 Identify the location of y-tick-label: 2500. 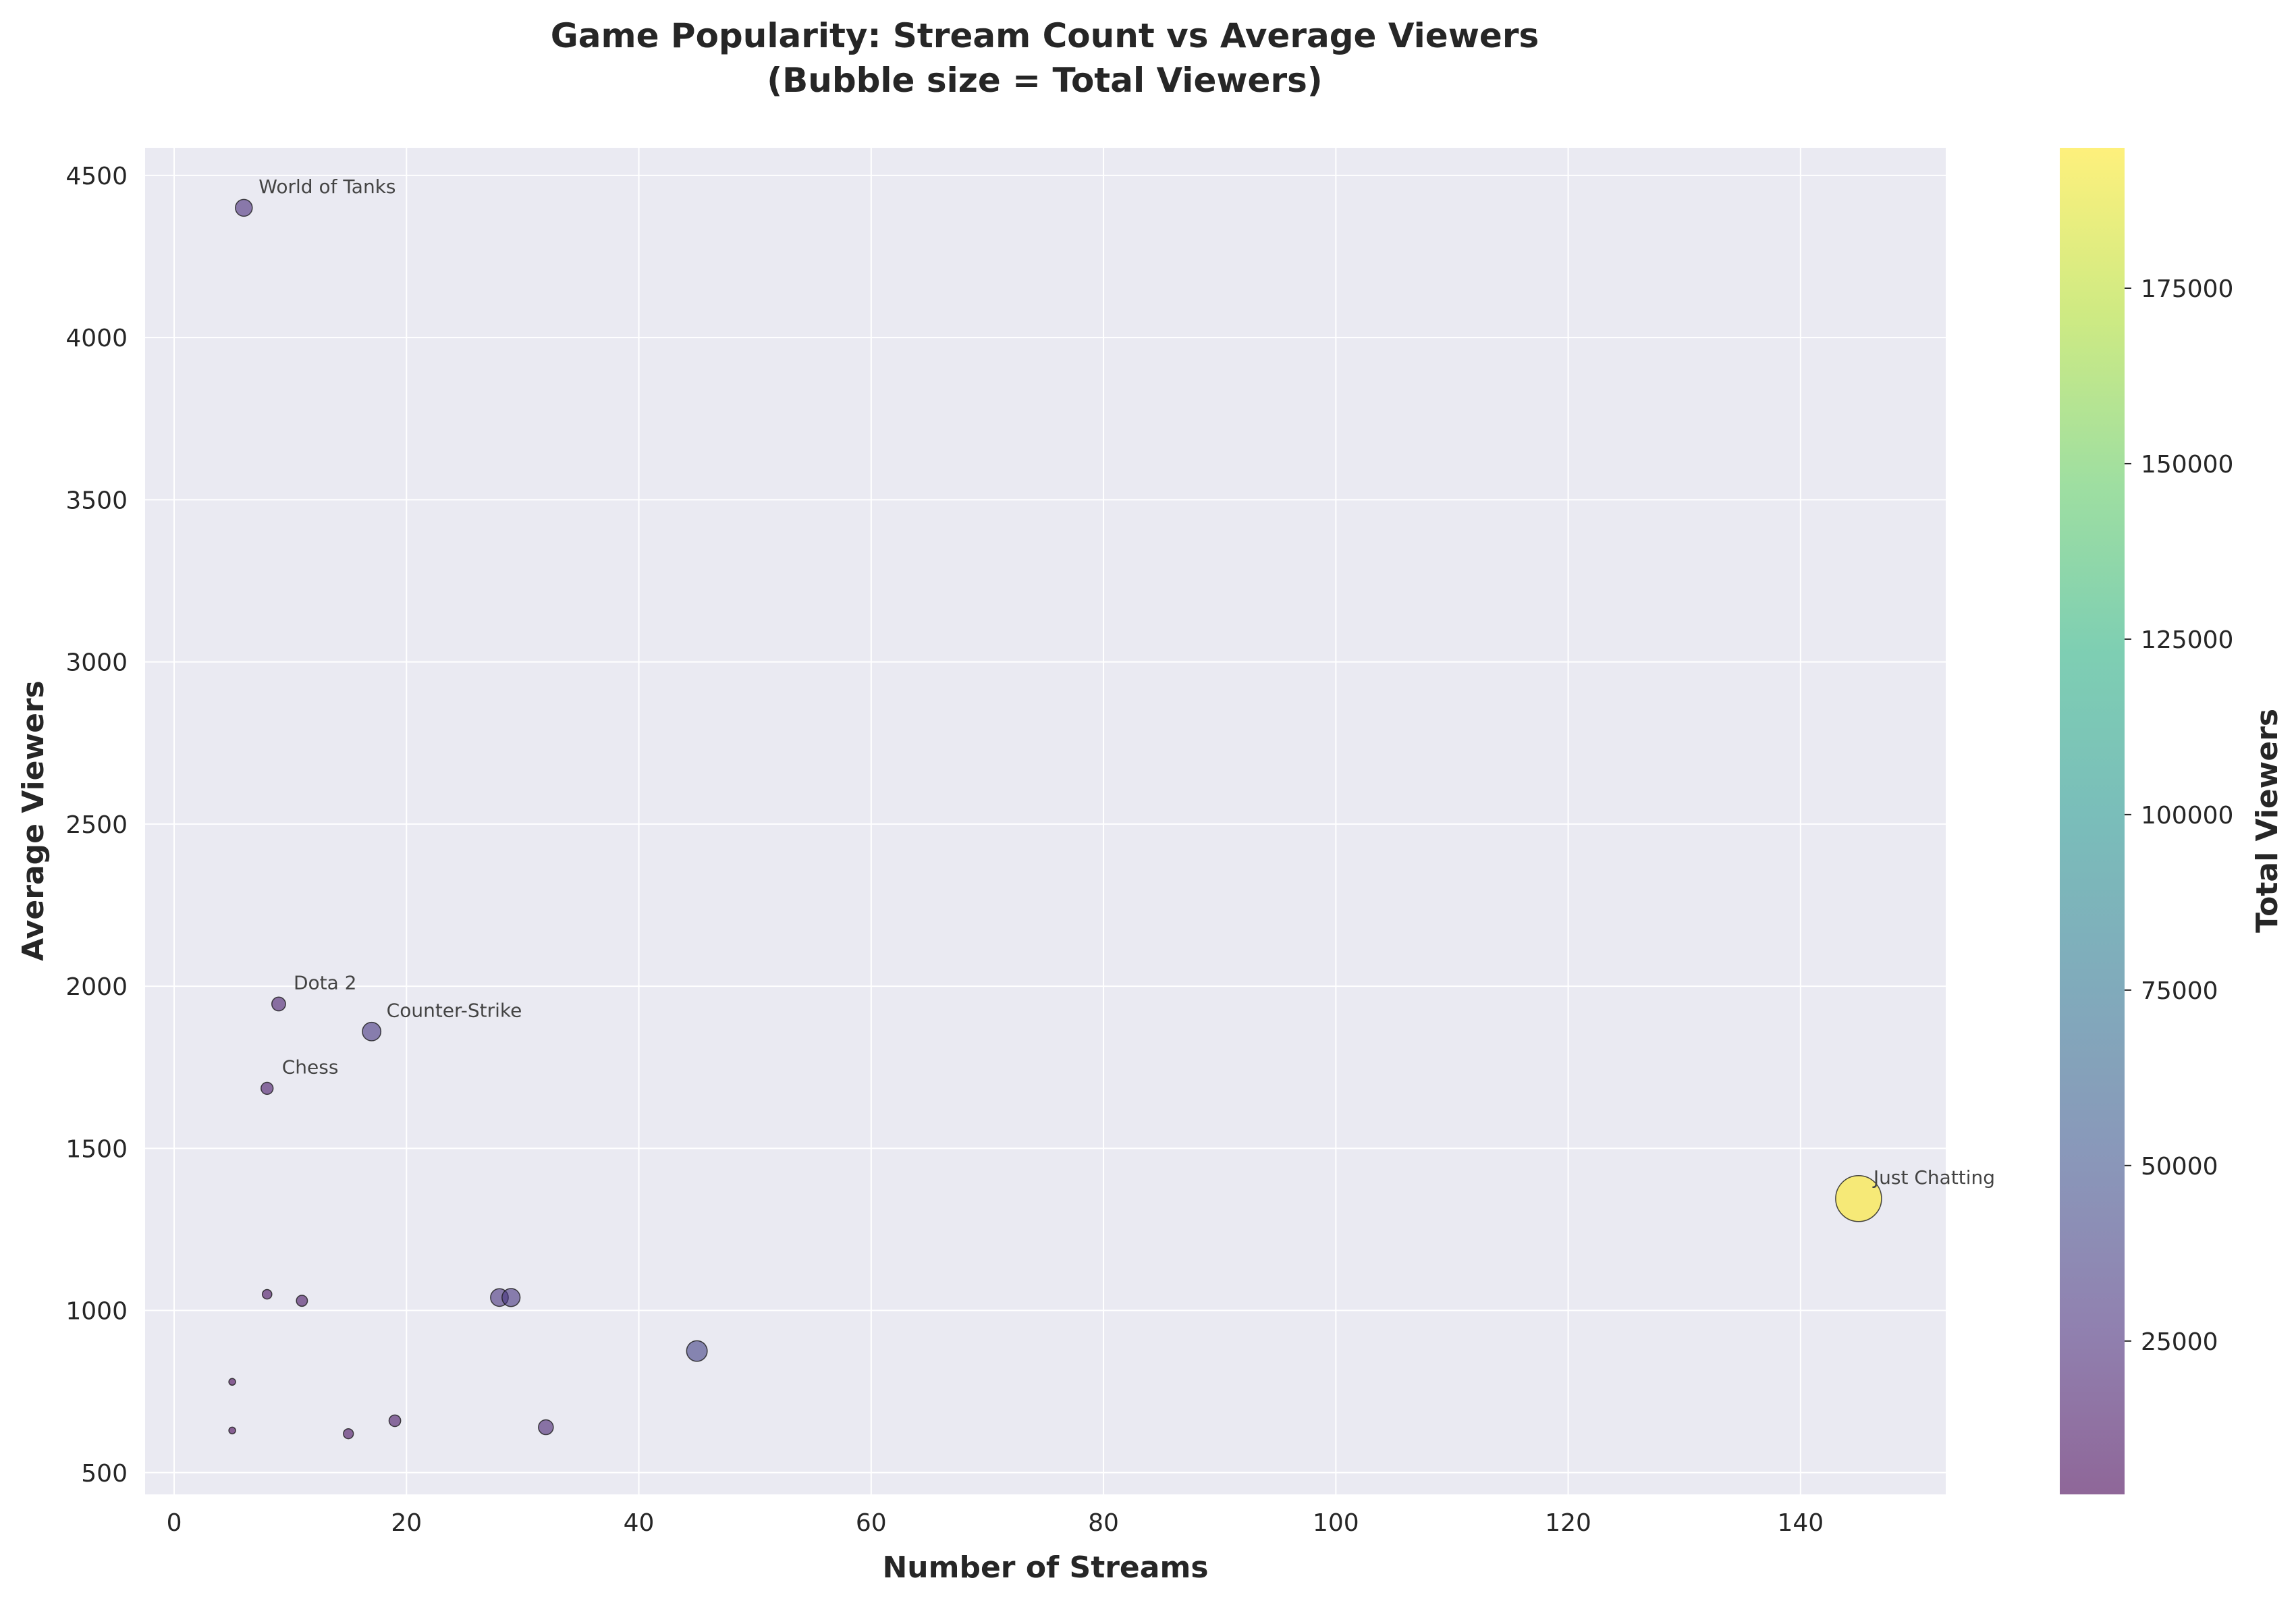
(96, 825).